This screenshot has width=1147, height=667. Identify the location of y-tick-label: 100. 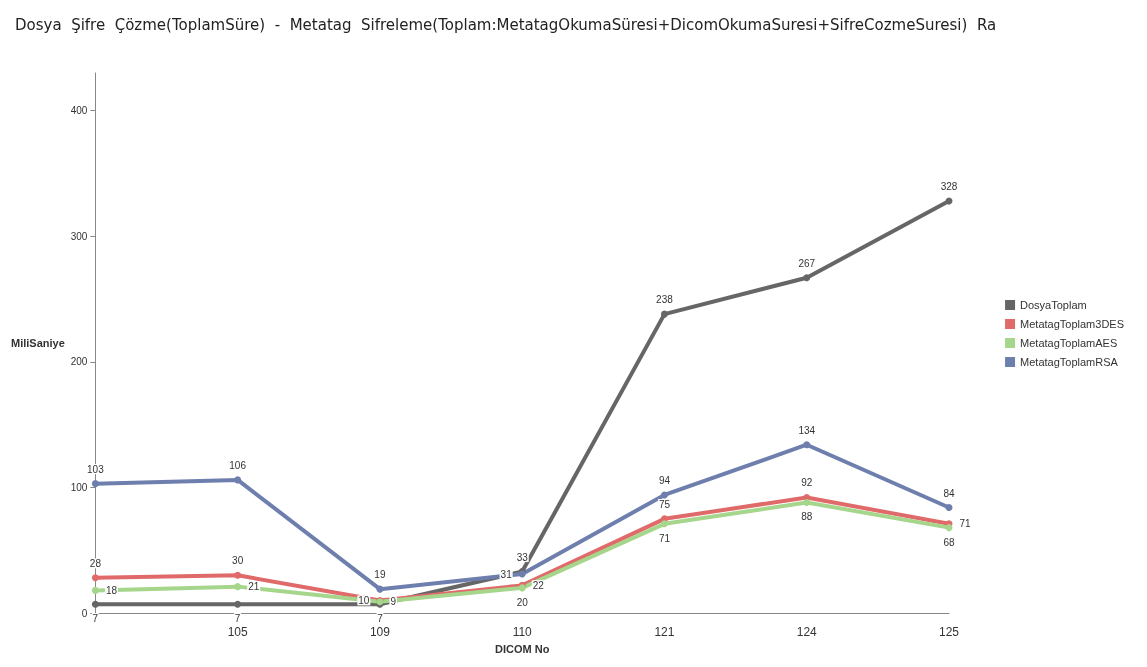
(79, 487).